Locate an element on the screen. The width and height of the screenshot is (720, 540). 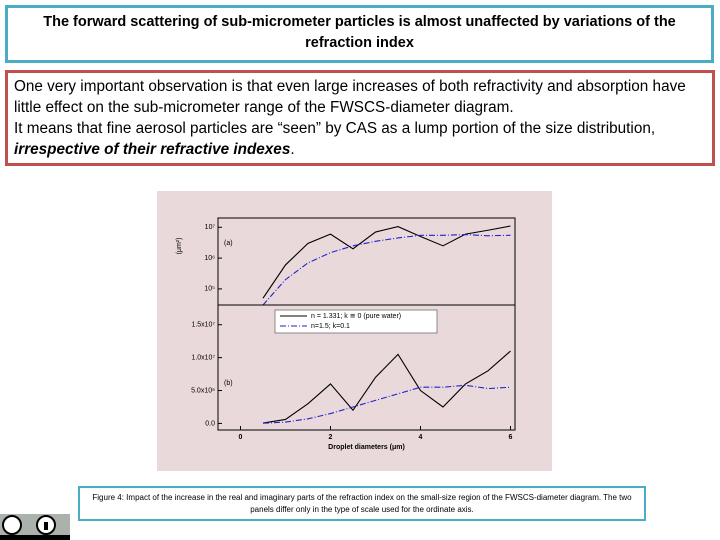
emphasis: irrespective of their refractive indexes is located at coordinates (152, 149).